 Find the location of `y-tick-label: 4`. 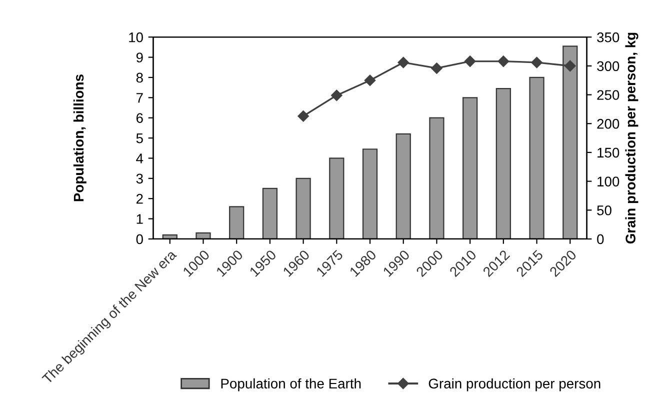

y-tick-label: 4 is located at coordinates (140, 159).